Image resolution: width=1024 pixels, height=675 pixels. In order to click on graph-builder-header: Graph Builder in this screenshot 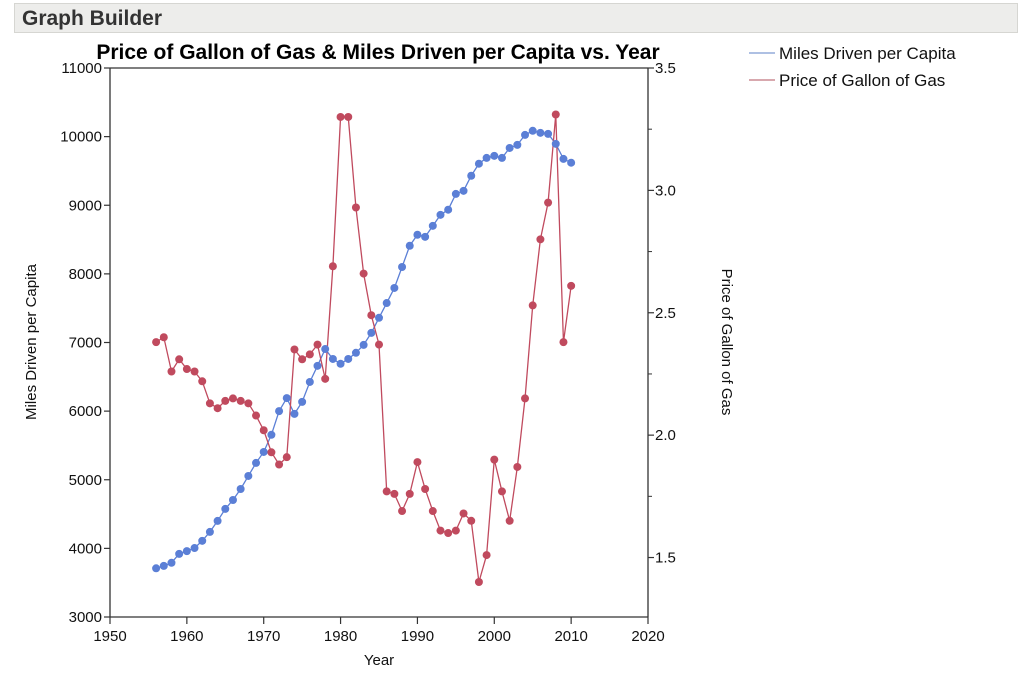, I will do `click(516, 18)`.